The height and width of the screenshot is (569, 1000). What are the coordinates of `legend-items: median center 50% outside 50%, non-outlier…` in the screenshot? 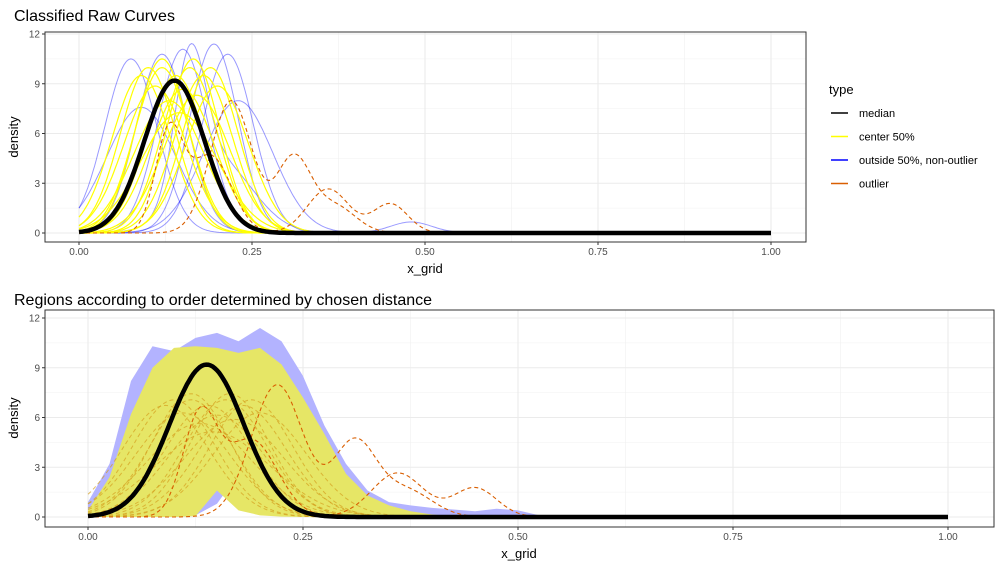 It's located at (904, 149).